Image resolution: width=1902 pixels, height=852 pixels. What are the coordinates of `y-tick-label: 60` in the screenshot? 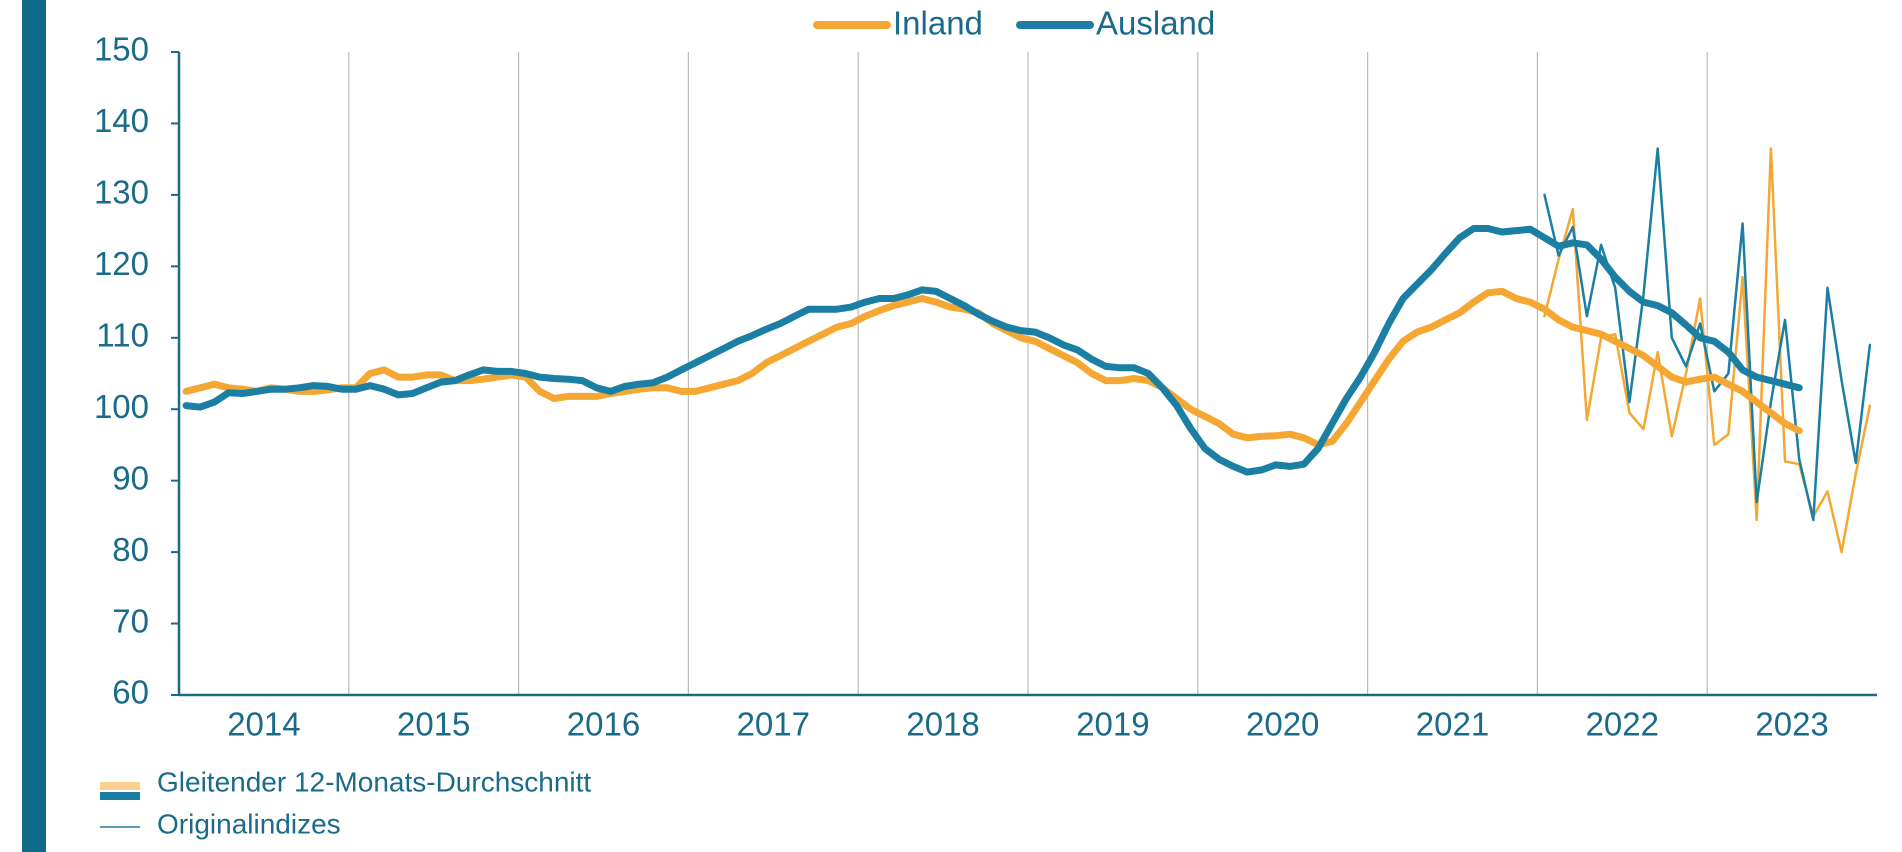 It's located at (130, 692).